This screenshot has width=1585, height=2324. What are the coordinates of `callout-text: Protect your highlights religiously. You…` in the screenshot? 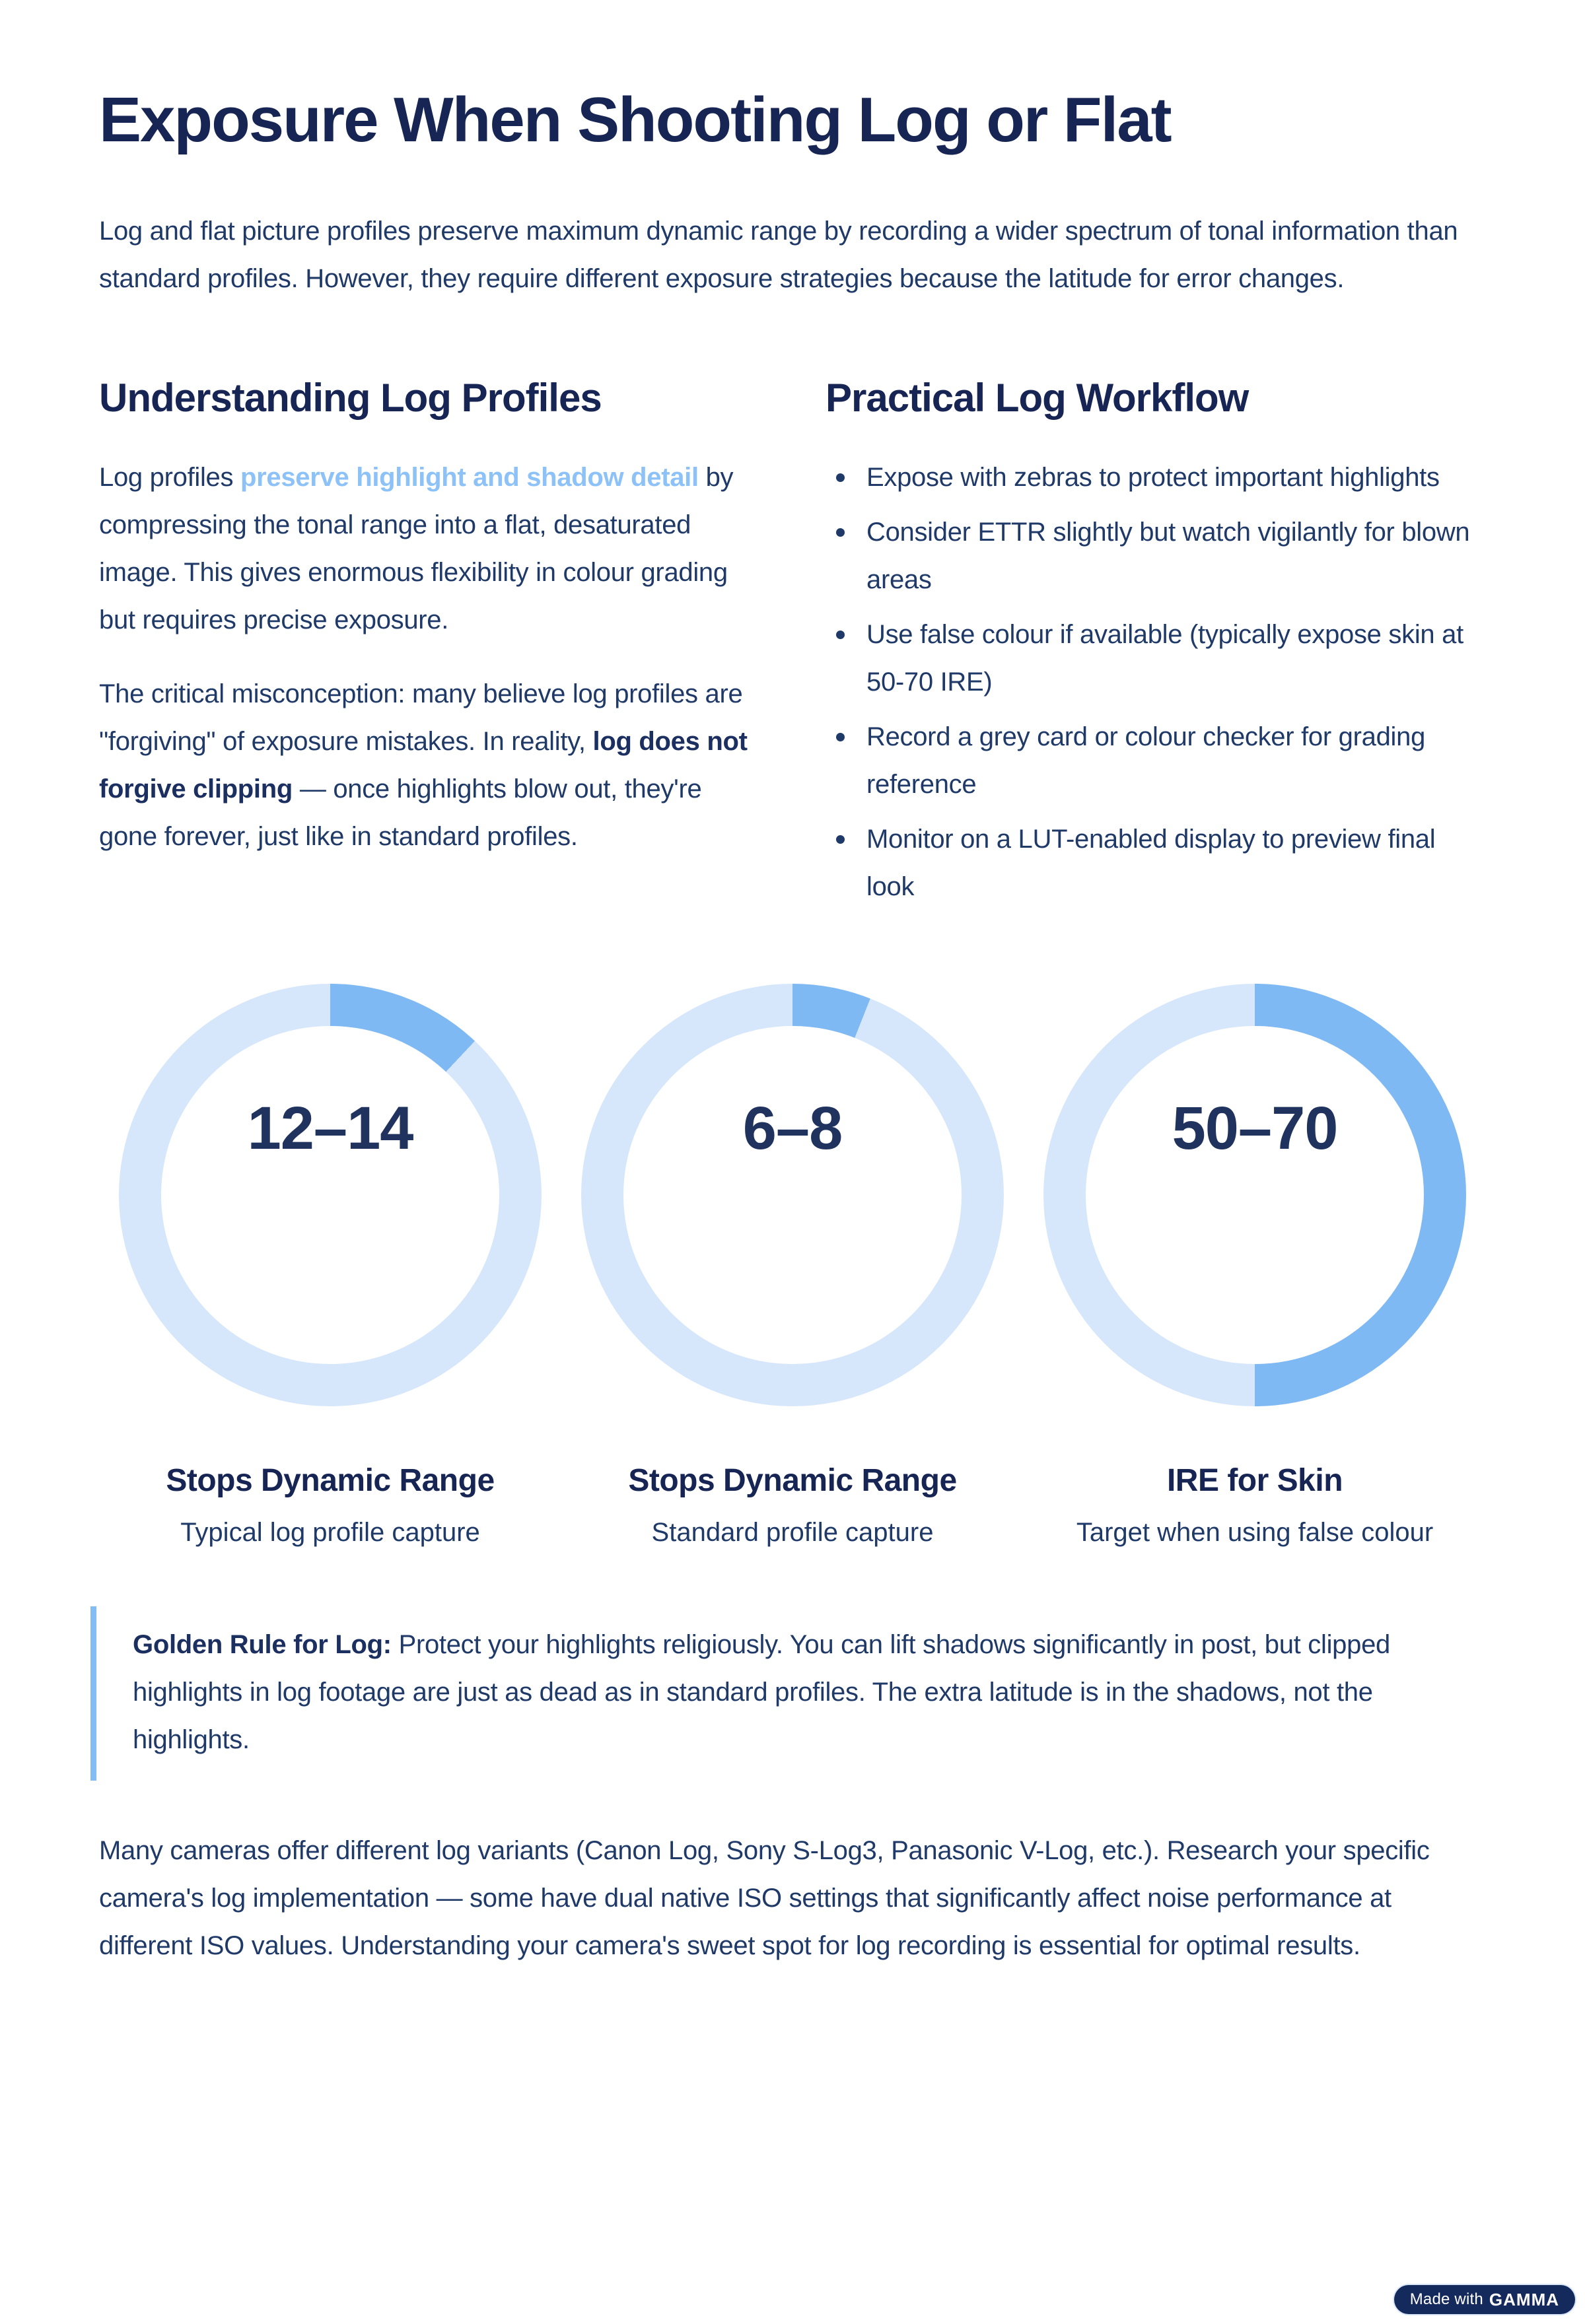 It's located at (761, 1693).